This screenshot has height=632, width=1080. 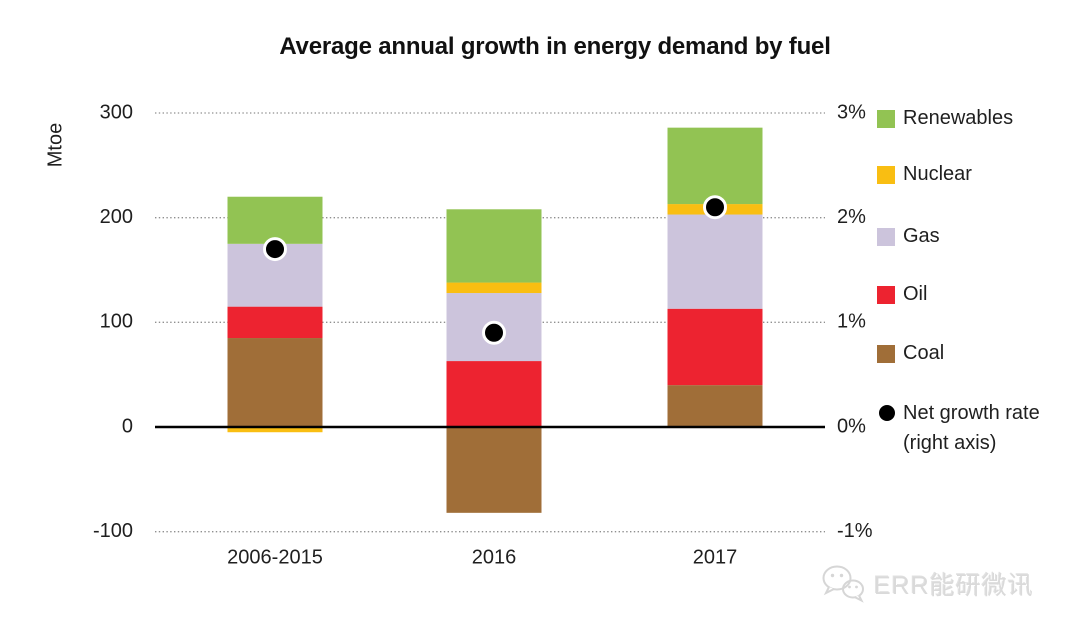 What do you see at coordinates (113, 531) in the screenshot?
I see `left-axis-tick--100: -100` at bounding box center [113, 531].